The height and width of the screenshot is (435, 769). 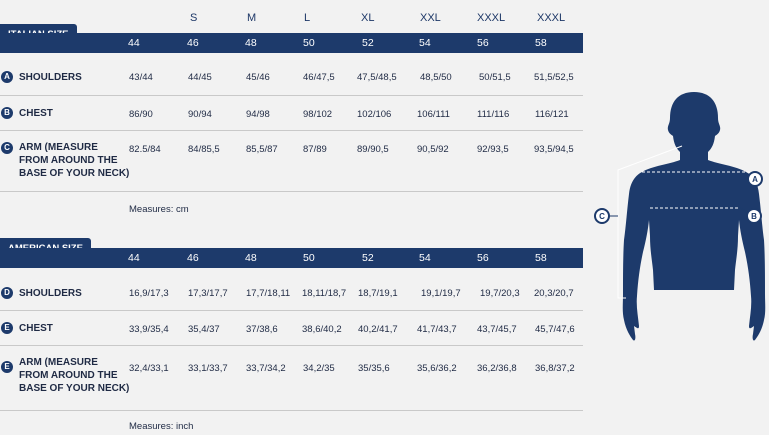 I want to click on table-cell: 18,11/18,7, so click(x=324, y=293).